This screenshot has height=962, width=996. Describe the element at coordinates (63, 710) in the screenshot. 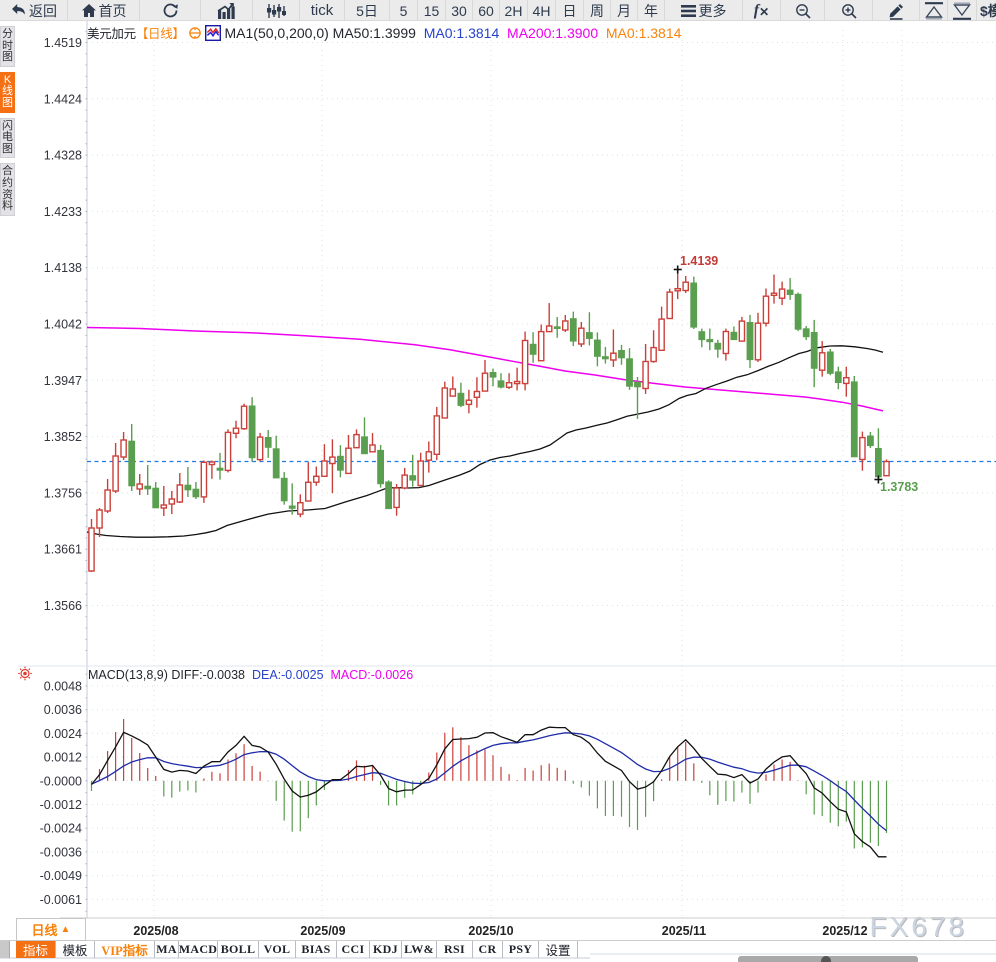

I see `svg-text: 0.0036` at that location.